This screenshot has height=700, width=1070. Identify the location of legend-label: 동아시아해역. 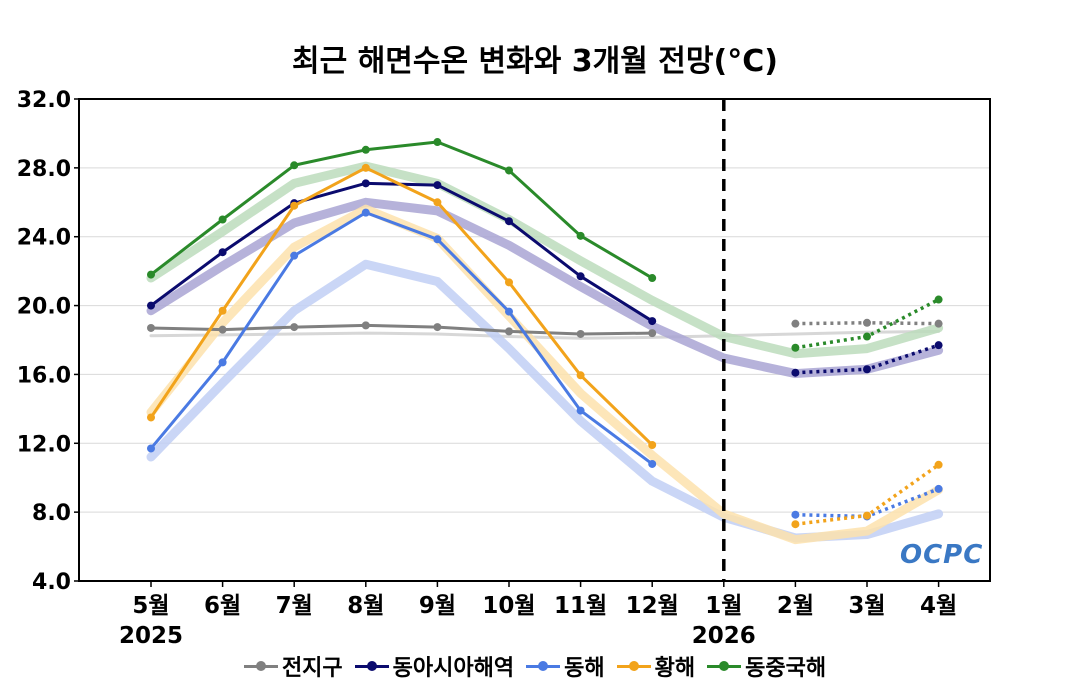
(453, 668).